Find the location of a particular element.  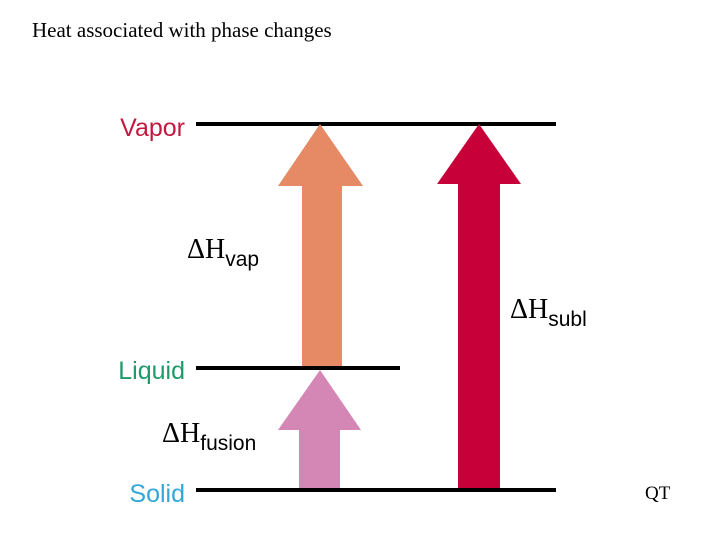

vap-subscript: vap is located at coordinates (242, 259).